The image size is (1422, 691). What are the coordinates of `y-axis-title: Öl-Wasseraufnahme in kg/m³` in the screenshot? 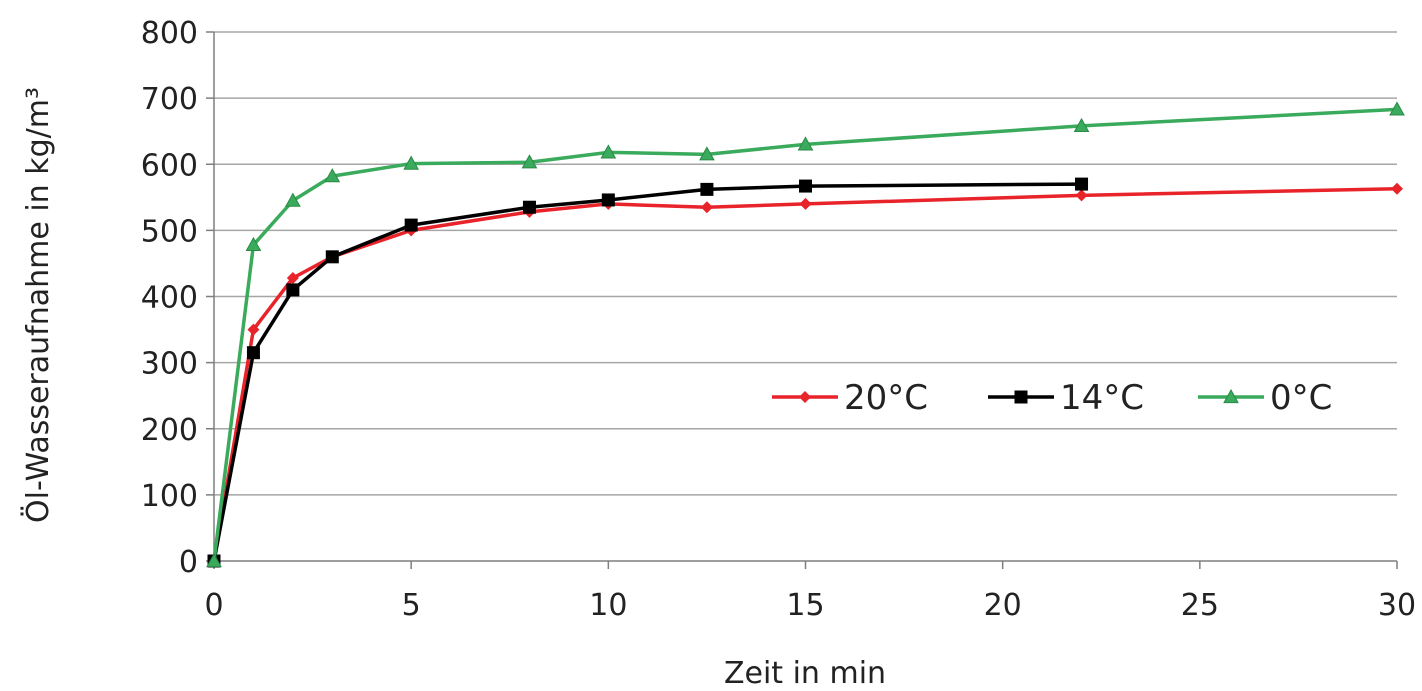 It's located at (38, 305).